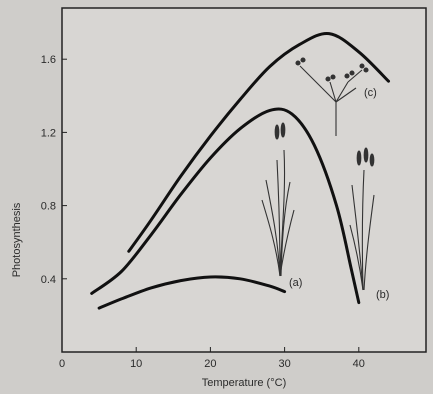  I want to click on x-ticks: 0 10 20 30 40, so click(212, 358).